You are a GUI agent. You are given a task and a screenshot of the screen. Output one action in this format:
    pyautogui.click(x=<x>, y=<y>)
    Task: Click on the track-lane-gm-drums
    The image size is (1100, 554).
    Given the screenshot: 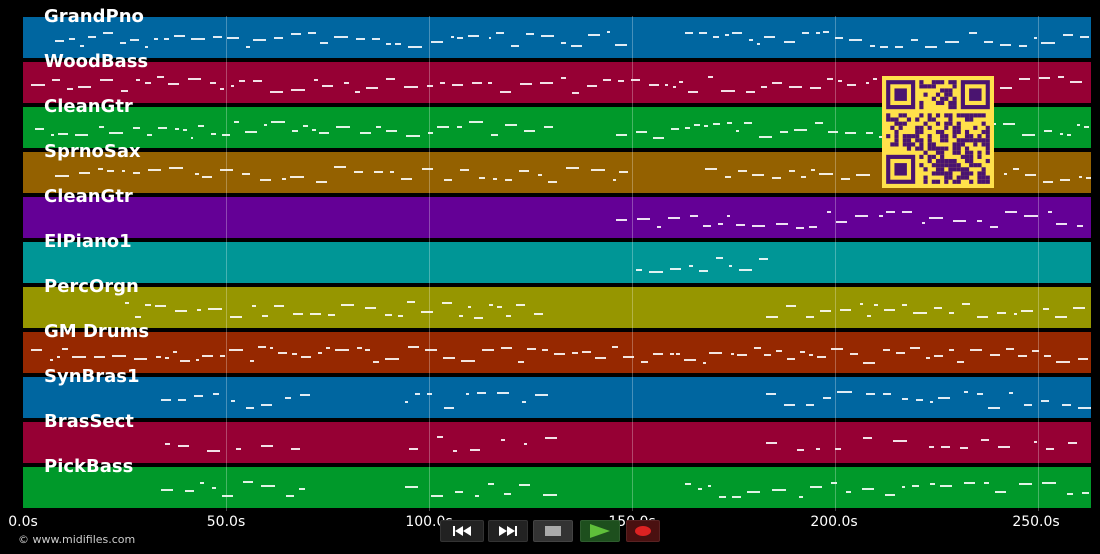 What is the action you would take?
    pyautogui.click(x=557, y=352)
    